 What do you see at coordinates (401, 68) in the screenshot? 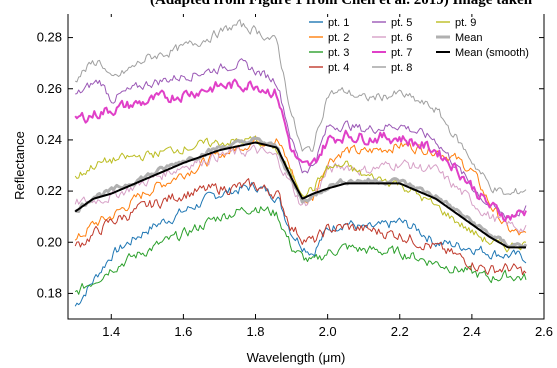
I see `legend-label-pt-8: pt. 8` at bounding box center [401, 68].